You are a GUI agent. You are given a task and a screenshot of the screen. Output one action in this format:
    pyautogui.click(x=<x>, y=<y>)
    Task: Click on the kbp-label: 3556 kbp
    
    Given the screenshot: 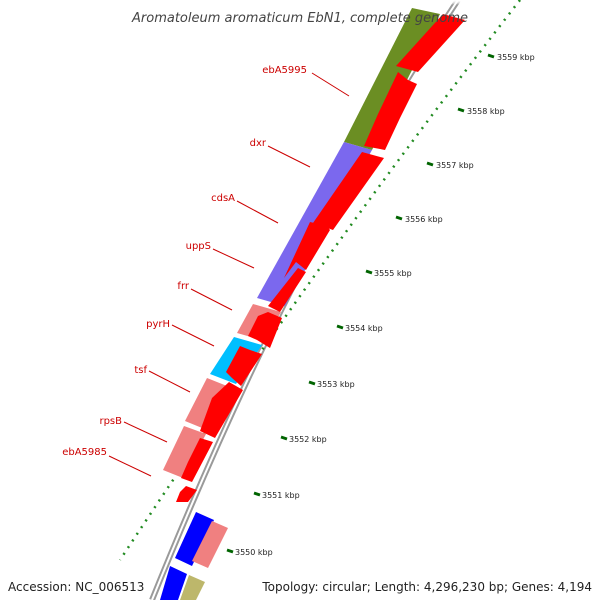 What is the action you would take?
    pyautogui.click(x=424, y=219)
    